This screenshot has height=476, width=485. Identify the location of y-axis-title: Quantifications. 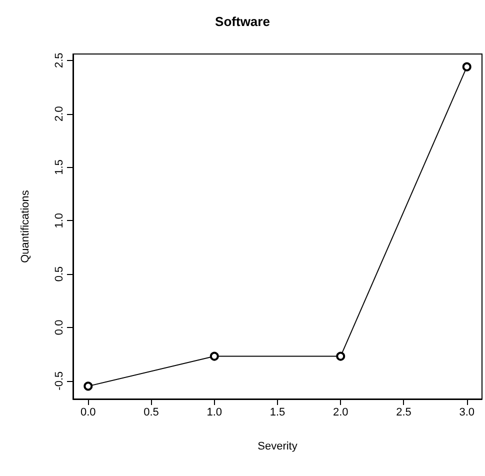
(26, 226).